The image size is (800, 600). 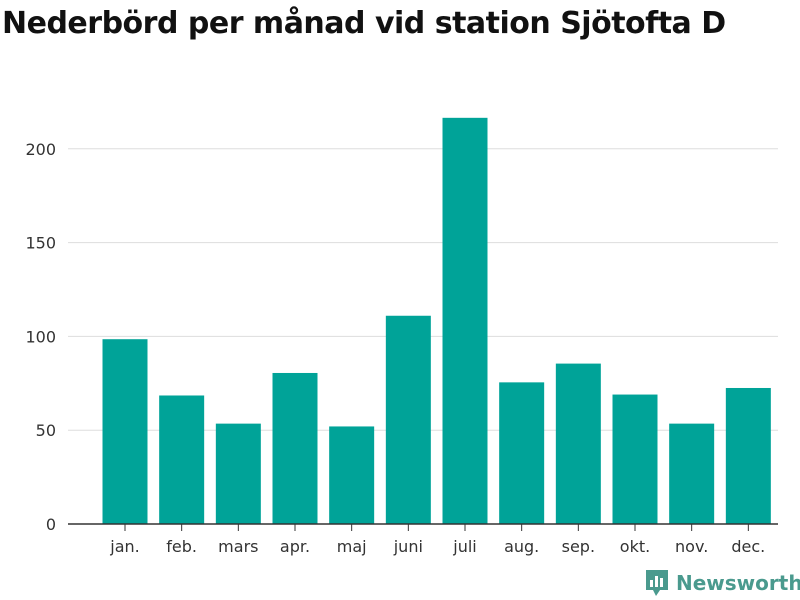 I want to click on x-tick-label: juli, so click(x=464, y=546).